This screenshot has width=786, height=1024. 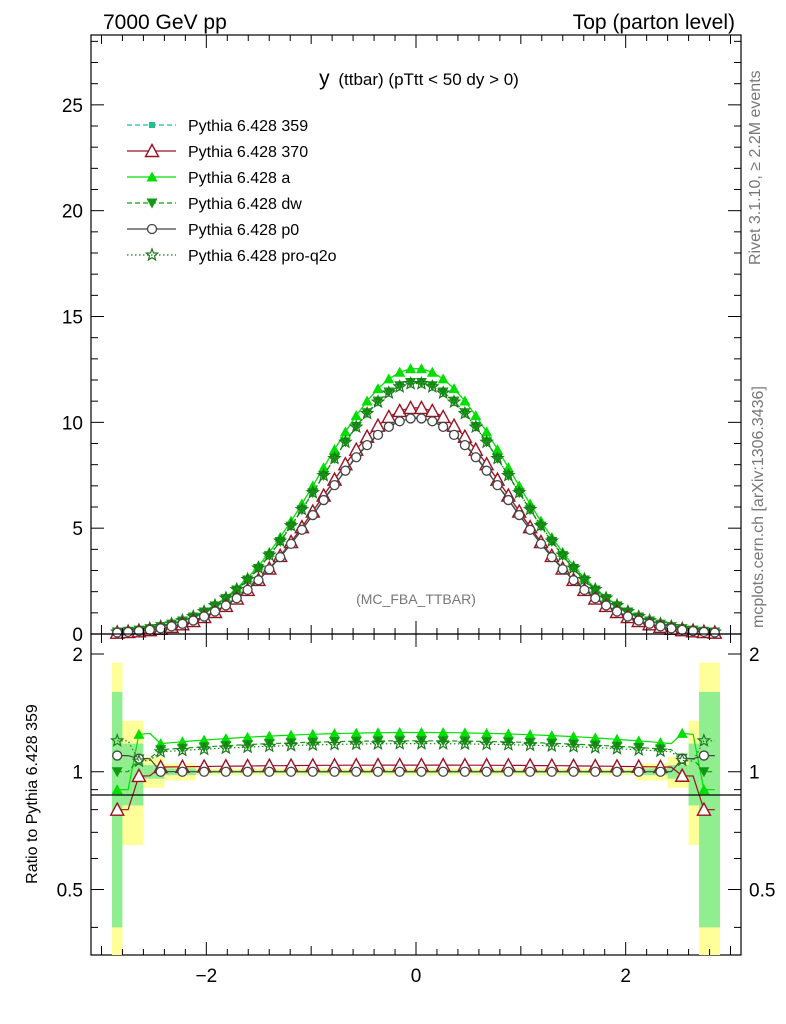 What do you see at coordinates (755, 167) in the screenshot?
I see `rivet-label: Rivet 3.1.10, ≥ 2.2M events` at bounding box center [755, 167].